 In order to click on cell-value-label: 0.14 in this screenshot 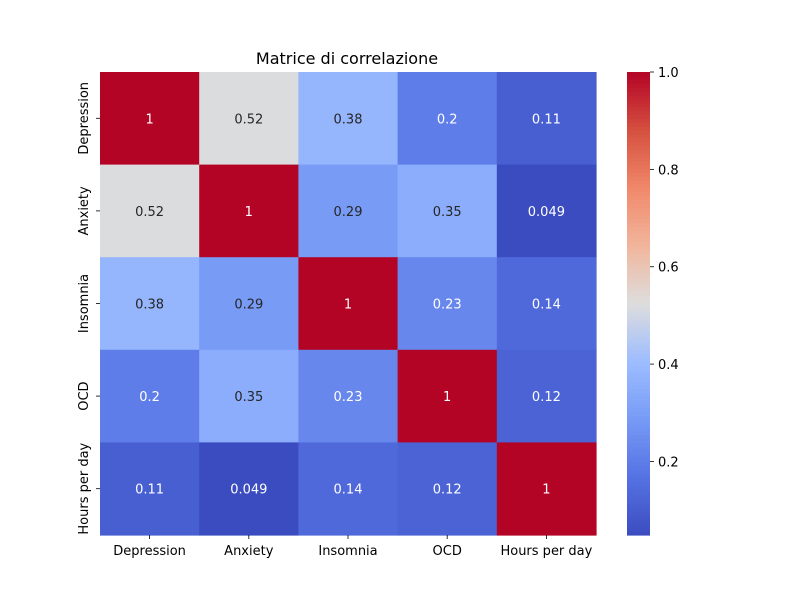, I will do `click(348, 490)`.